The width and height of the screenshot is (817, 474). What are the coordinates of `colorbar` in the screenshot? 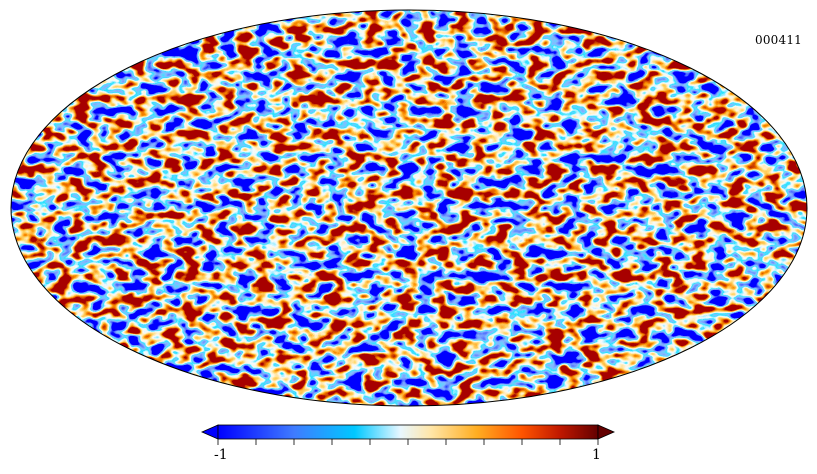 It's located at (408, 434).